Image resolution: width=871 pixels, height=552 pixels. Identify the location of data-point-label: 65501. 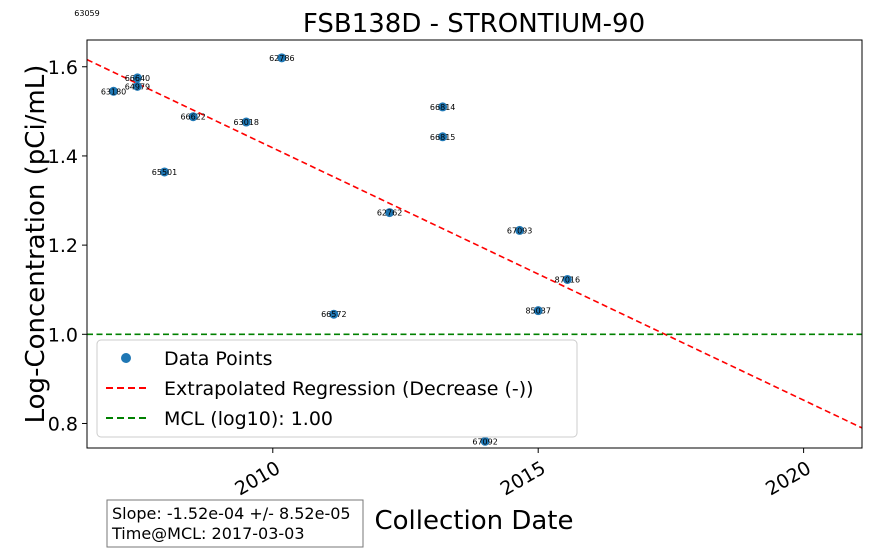
(164, 172).